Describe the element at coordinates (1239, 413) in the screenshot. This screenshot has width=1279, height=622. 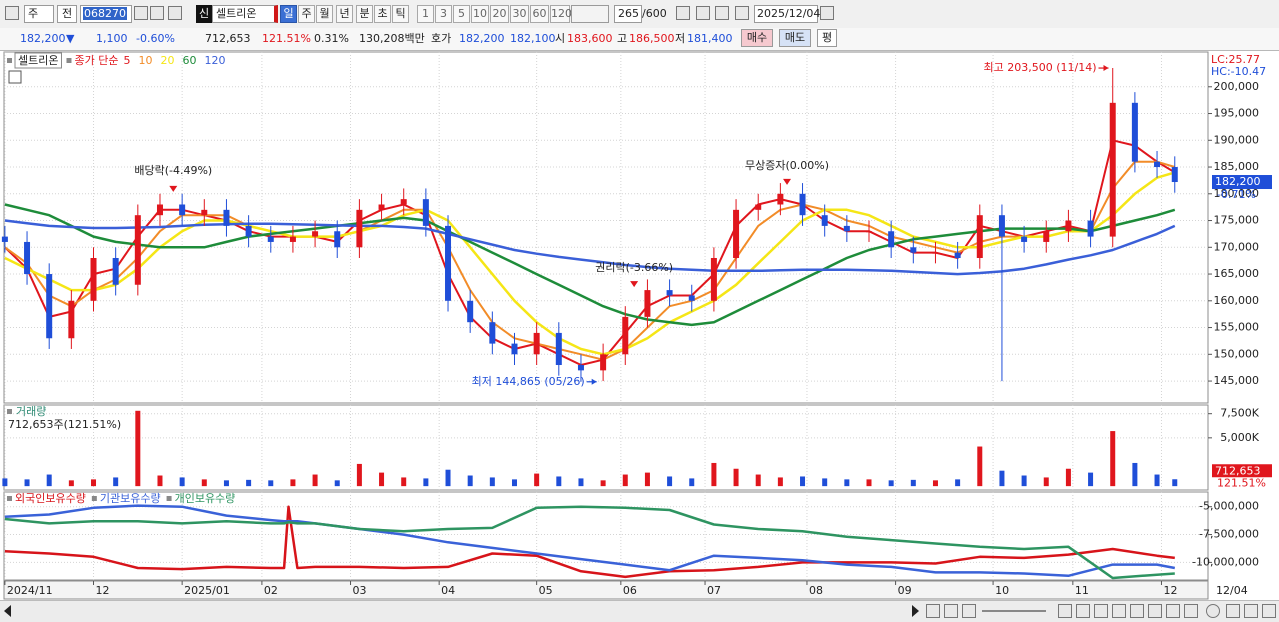
I see `y-tick-label: 7,500K` at that location.